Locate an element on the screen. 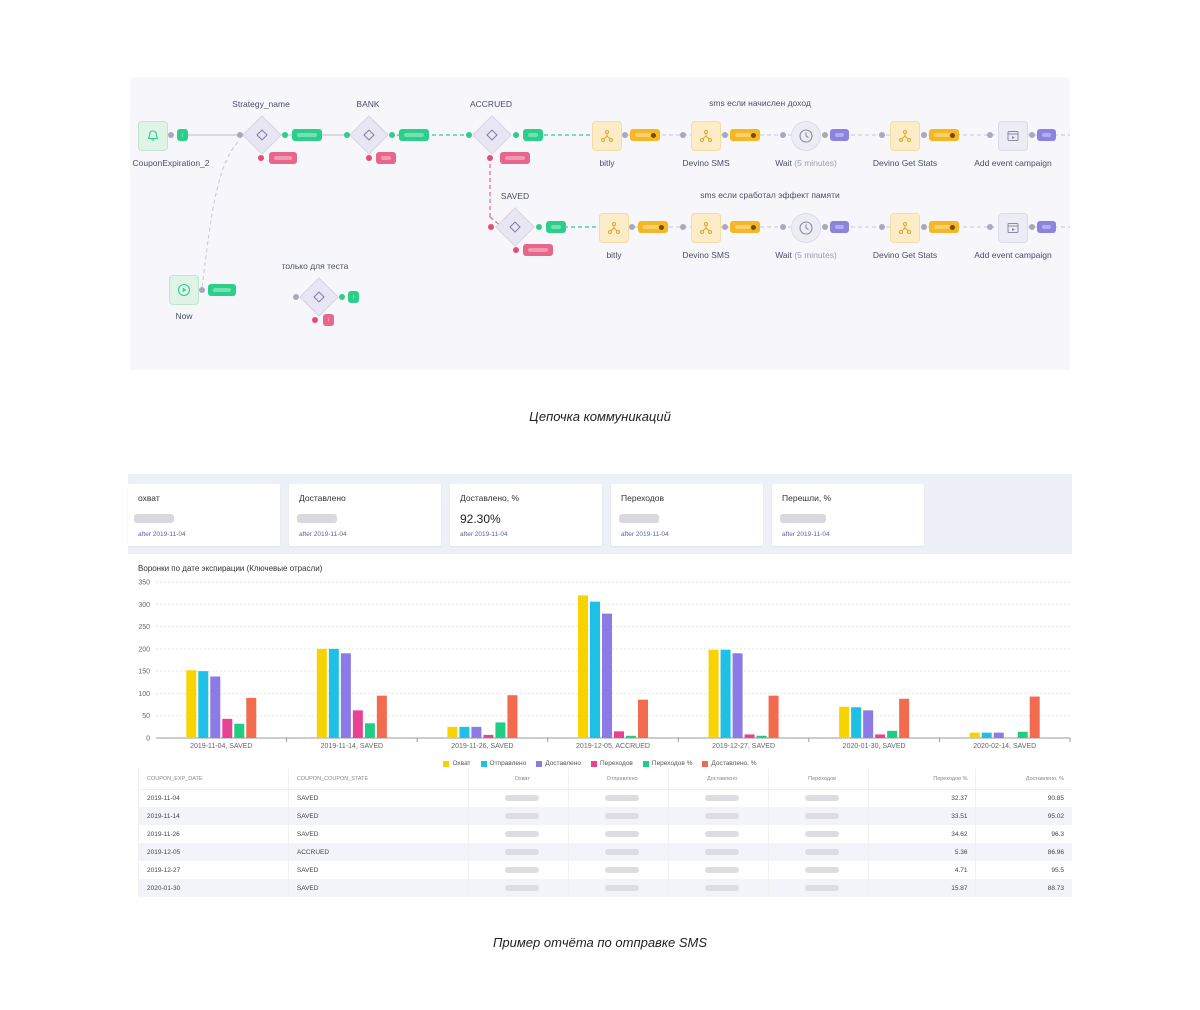 Image resolution: width=1200 pixels, height=1010 pixels. now-trigger is located at coordinates (184, 290).